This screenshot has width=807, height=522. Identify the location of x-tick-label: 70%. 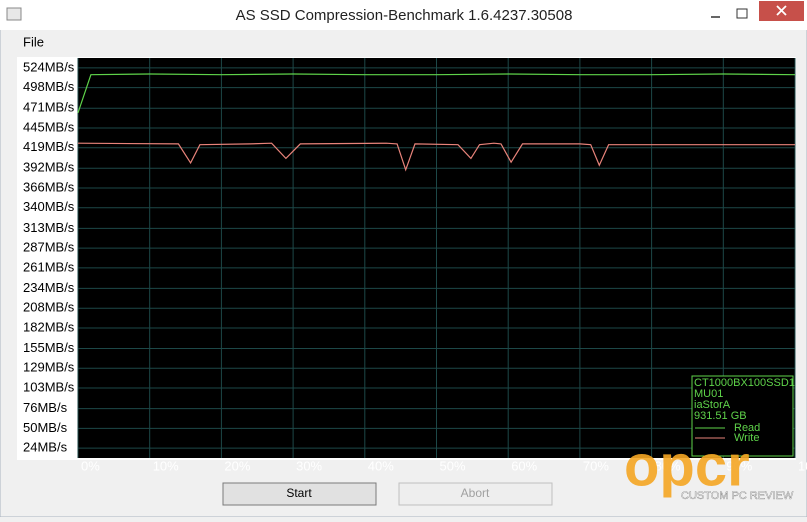
(596, 465).